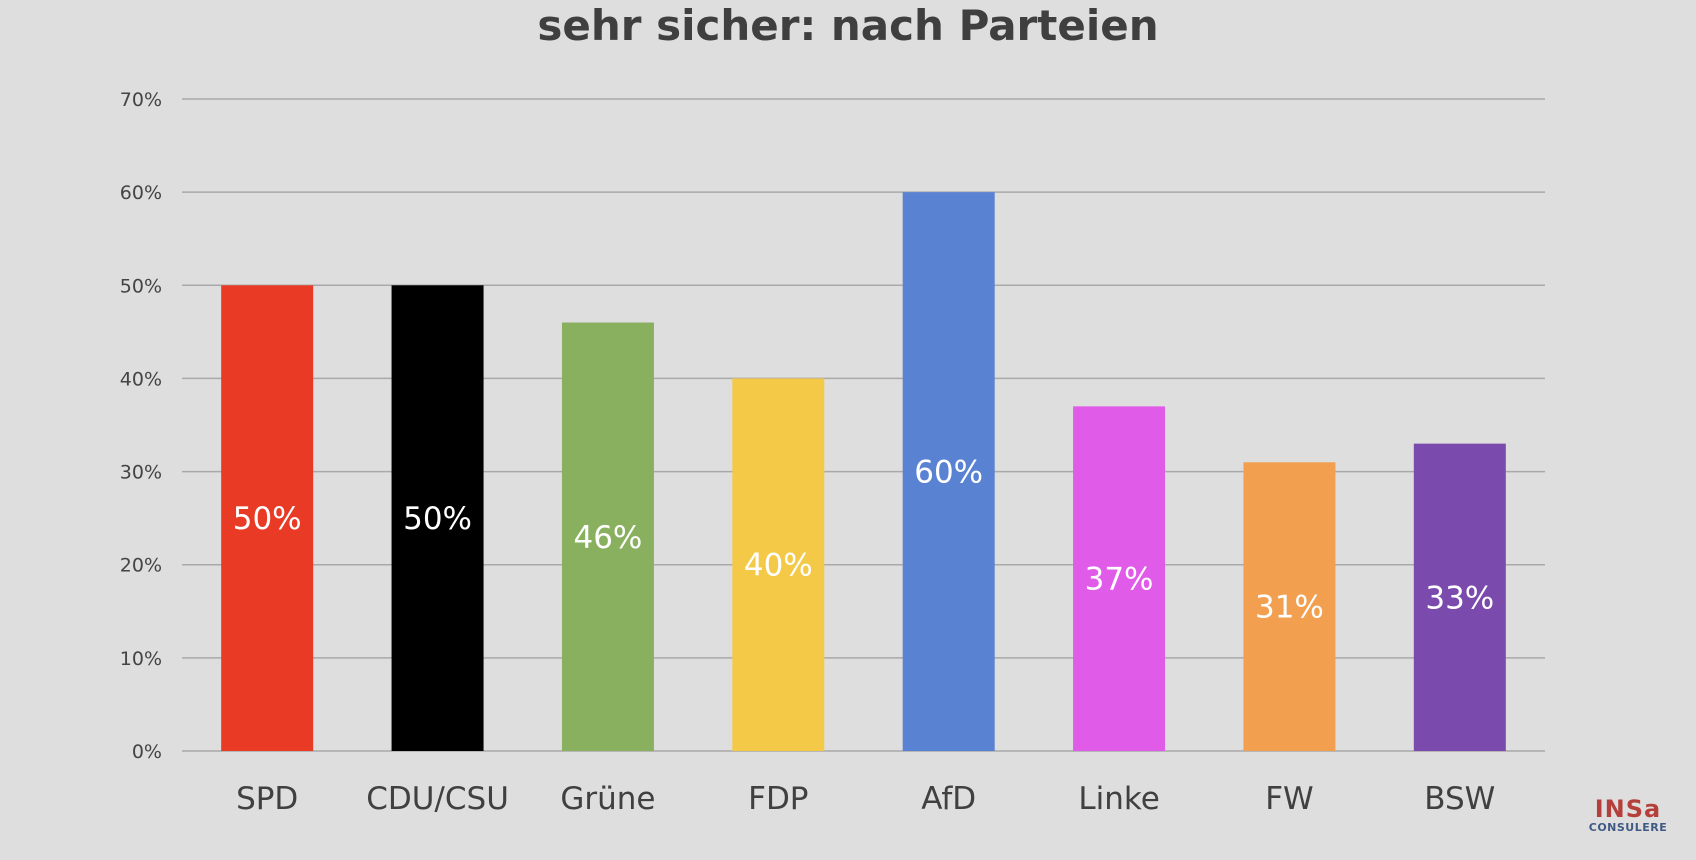 This screenshot has width=1696, height=860. I want to click on x-category-label: BSW, so click(1459, 799).